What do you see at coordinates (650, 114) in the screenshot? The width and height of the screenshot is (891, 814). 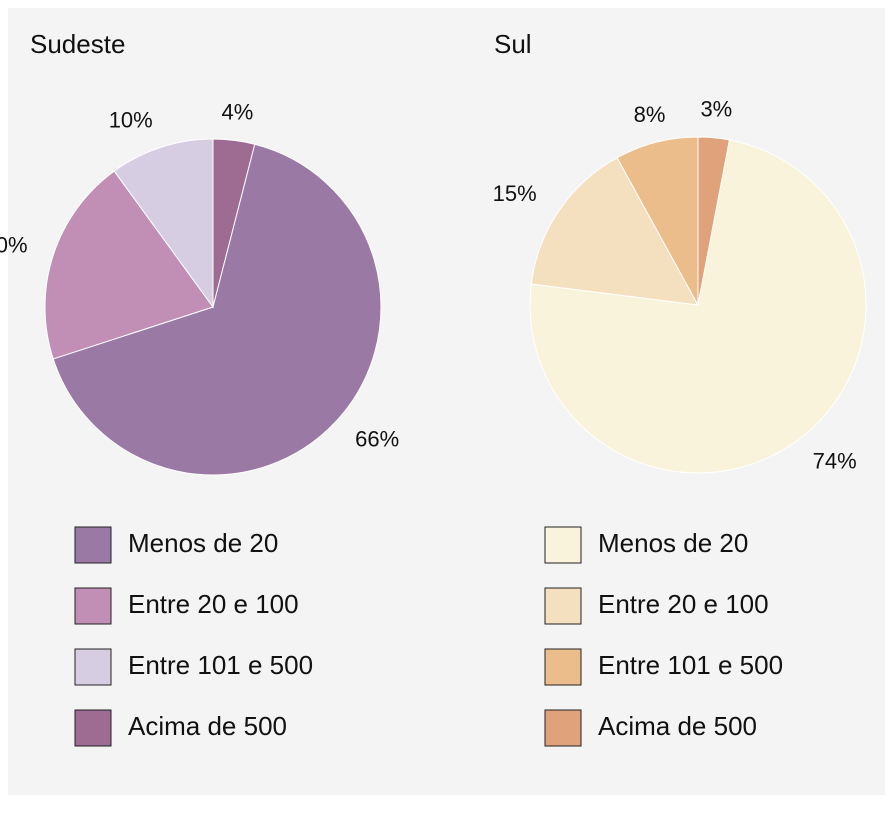 I see `data-label: 8%` at bounding box center [650, 114].